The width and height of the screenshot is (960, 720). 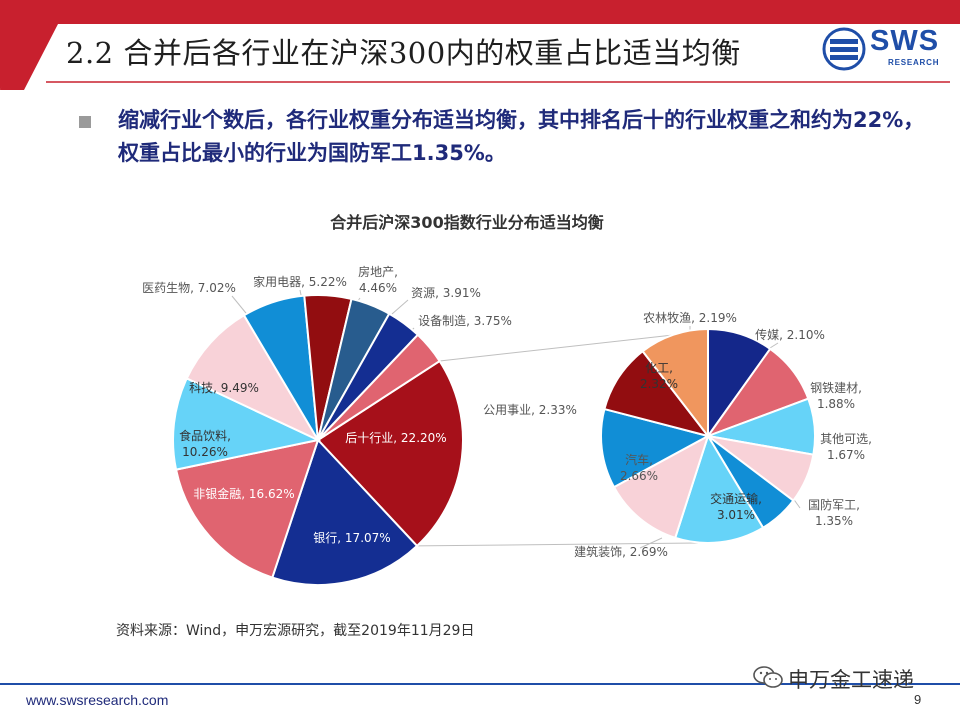 What do you see at coordinates (836, 396) in the screenshot?
I see `detail-label-2: 钢铁建材, 1.88%` at bounding box center [836, 396].